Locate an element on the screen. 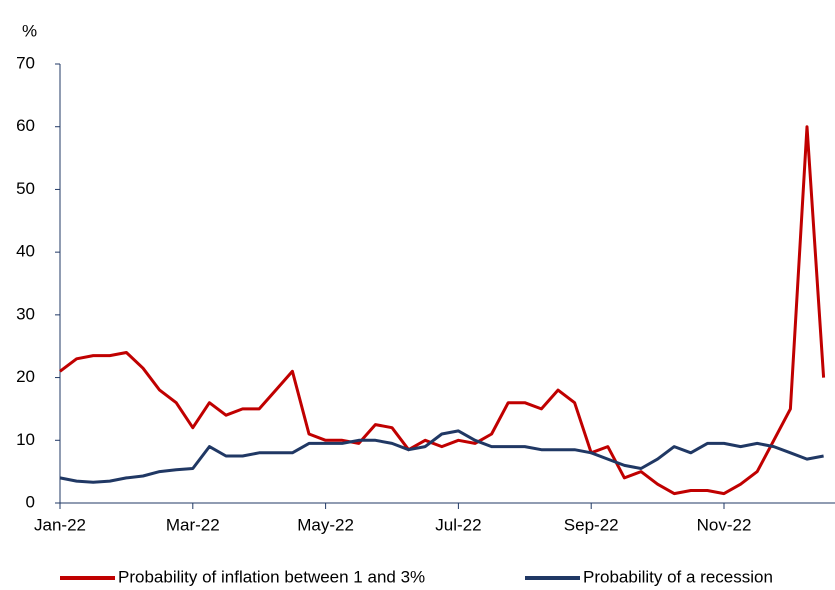 This screenshot has height=590, width=835. series-line is located at coordinates (441, 456).